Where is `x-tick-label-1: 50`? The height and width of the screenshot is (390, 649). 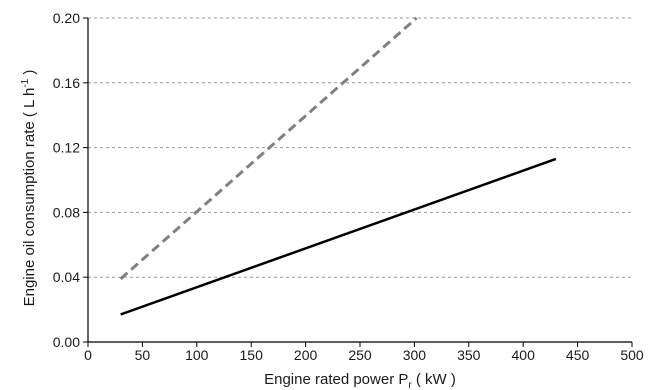 x-tick-label-1: 50 is located at coordinates (143, 355).